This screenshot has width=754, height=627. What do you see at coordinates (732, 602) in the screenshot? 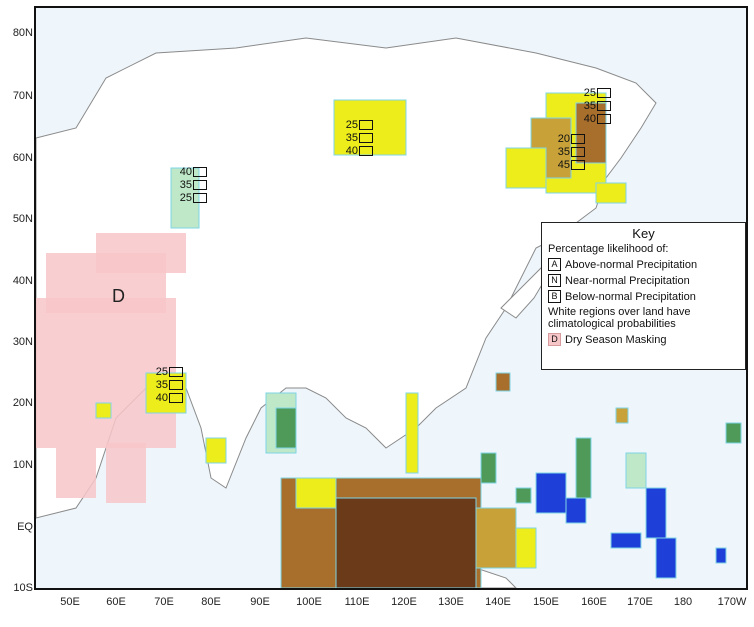
I see `lon-label: 170W` at bounding box center [732, 602].